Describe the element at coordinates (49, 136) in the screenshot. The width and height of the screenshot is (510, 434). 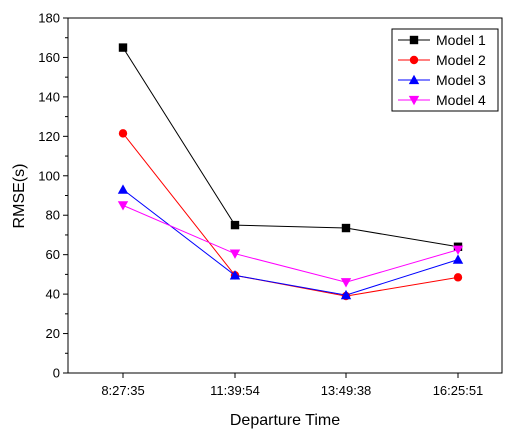
I see `y-tick-label: 120` at that location.